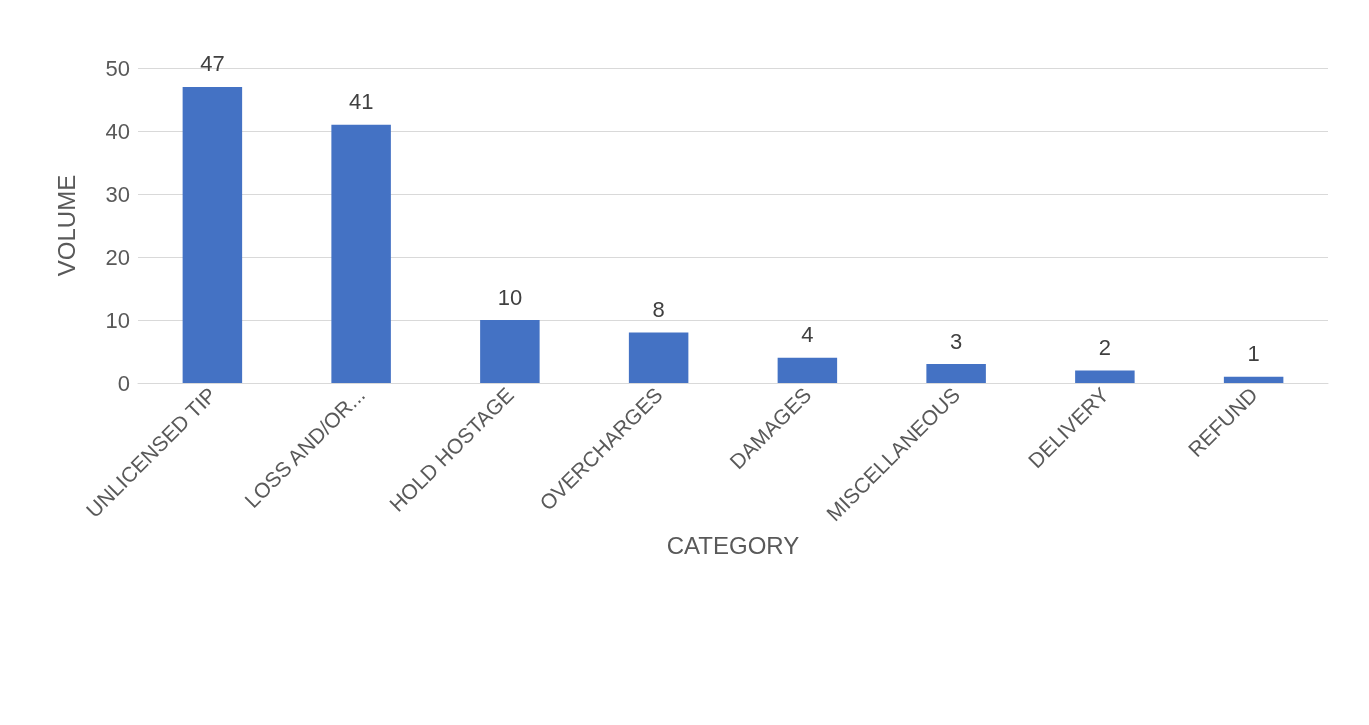 This screenshot has height=725, width=1369. Describe the element at coordinates (212, 64) in the screenshot. I see `data-label: 47` at that location.